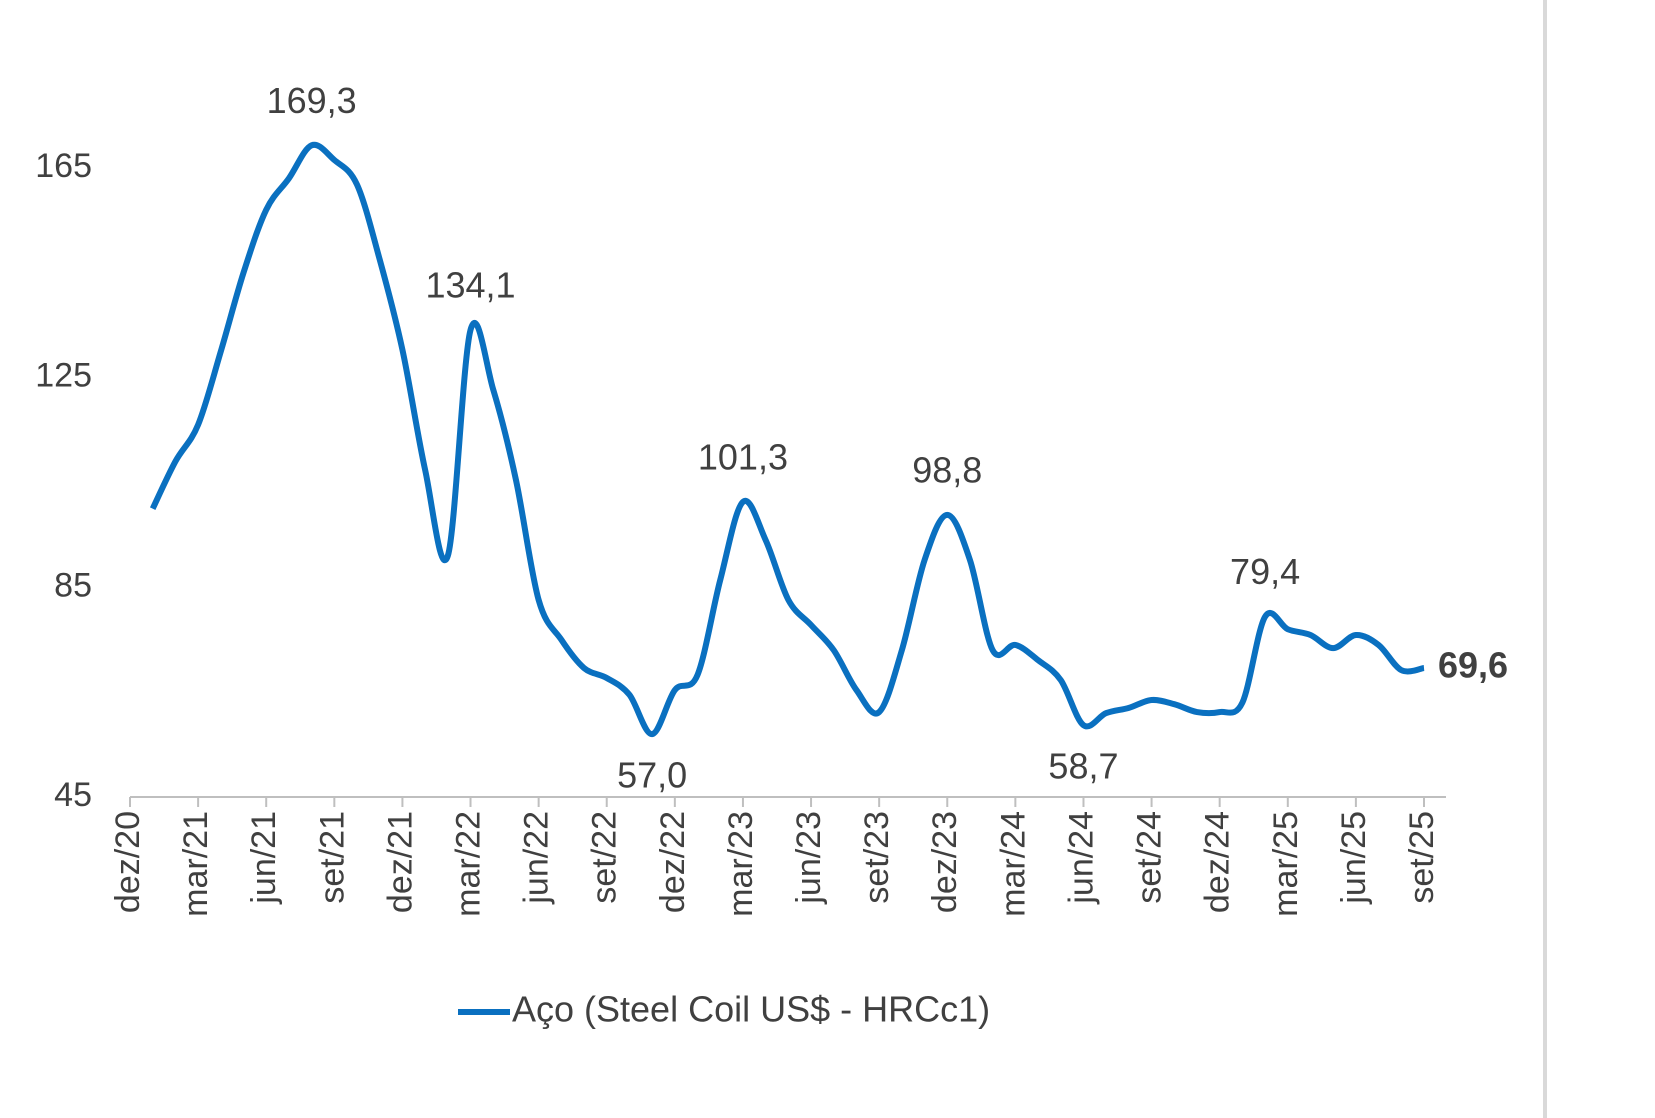 This screenshot has width=1655, height=1118. What do you see at coordinates (63, 166) in the screenshot?
I see `y-tick-label: 165` at bounding box center [63, 166].